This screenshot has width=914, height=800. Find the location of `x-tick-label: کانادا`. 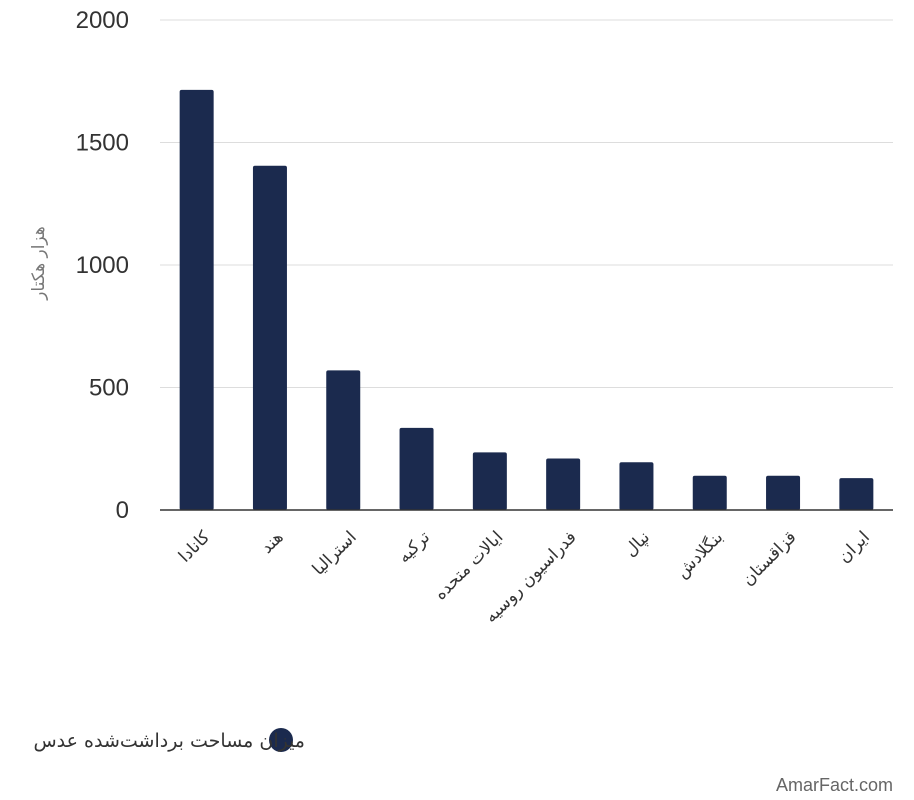

x-tick-label: کانادا is located at coordinates (195, 547).